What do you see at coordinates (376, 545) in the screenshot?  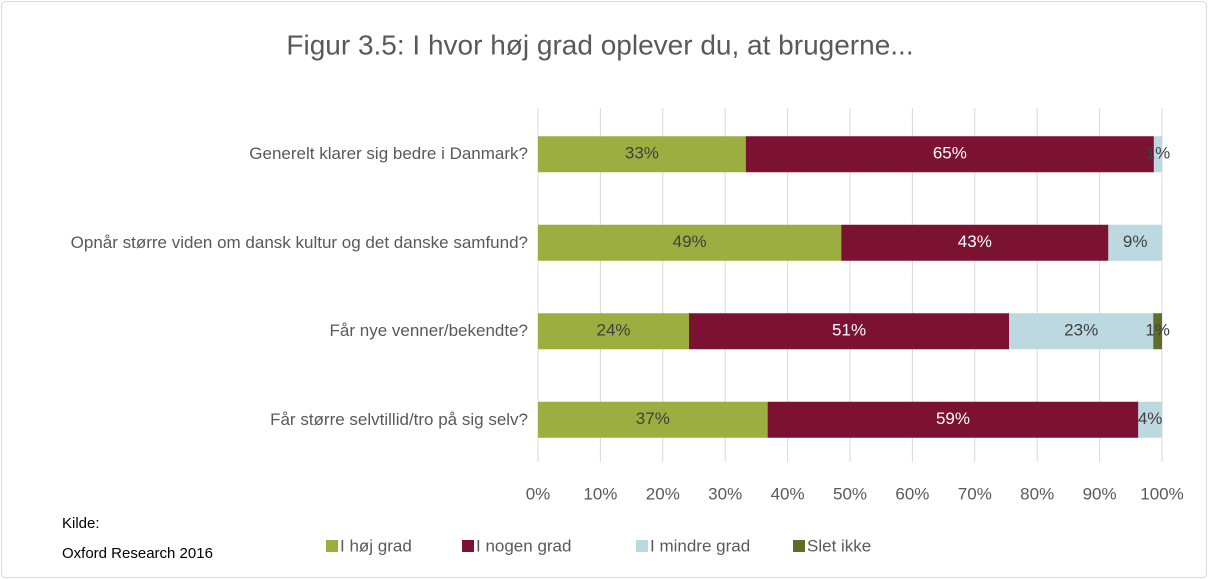 I see `legend-label: I høj grad` at bounding box center [376, 545].